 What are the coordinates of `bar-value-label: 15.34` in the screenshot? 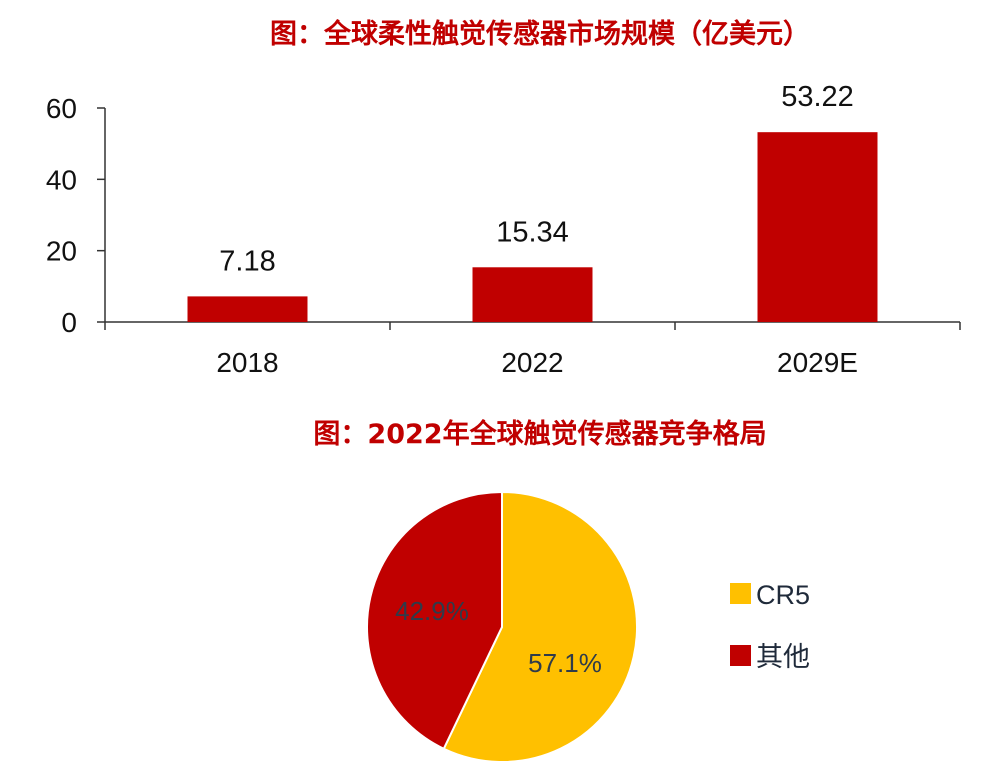 It's located at (532, 232).